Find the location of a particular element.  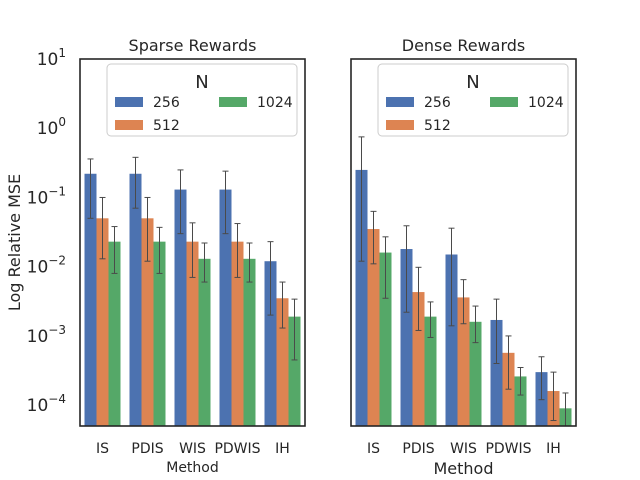

y-tick-exponent: −3 is located at coordinates (57, 330).